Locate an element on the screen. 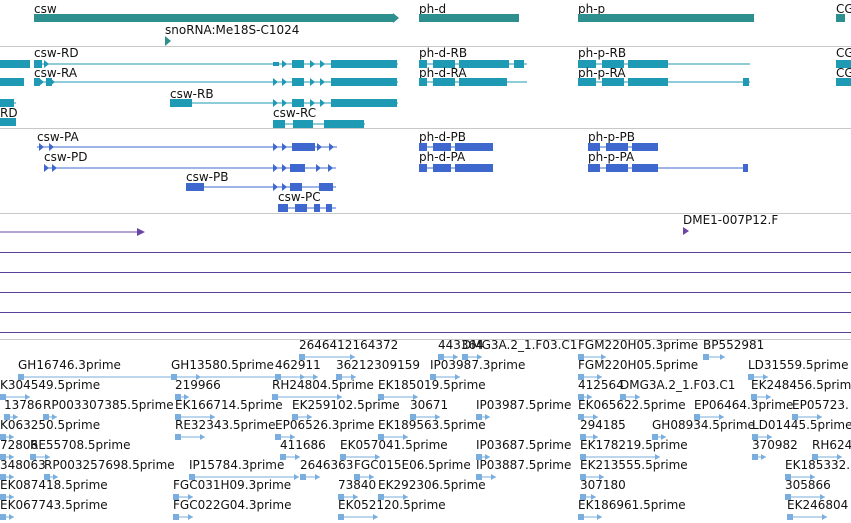  est-54-label: EK292306.5prime is located at coordinates (432, 485).